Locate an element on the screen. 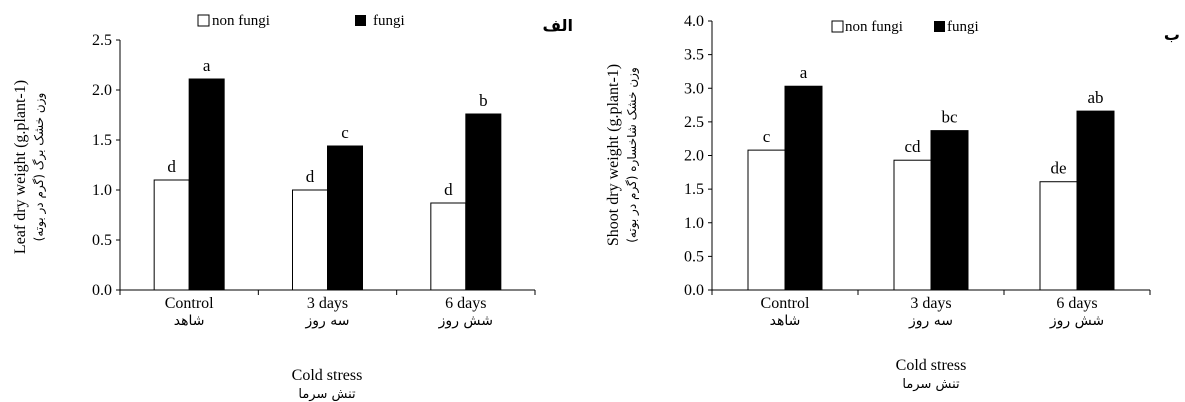  significance-letter: bc is located at coordinates (949, 117).